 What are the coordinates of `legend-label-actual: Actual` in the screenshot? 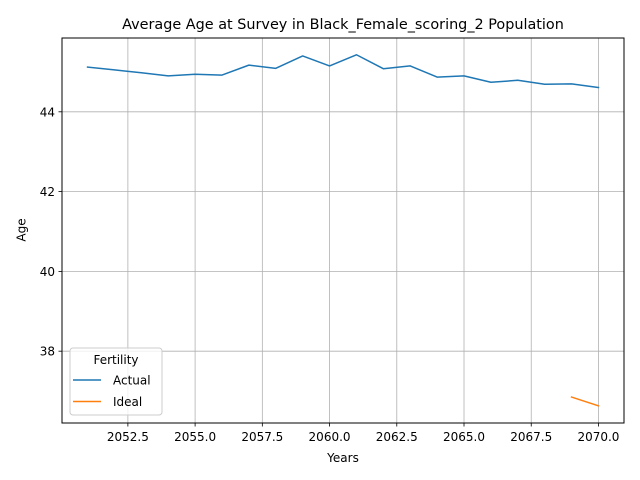 It's located at (132, 381).